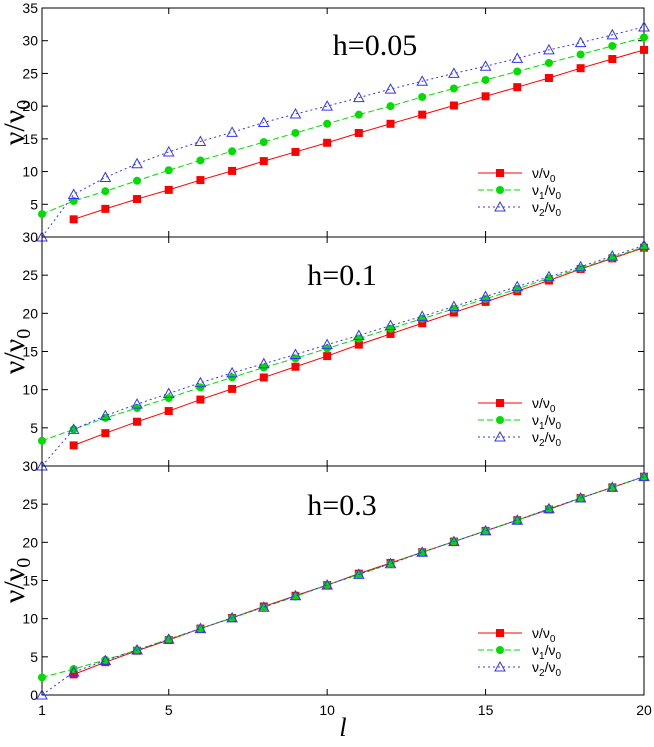 The height and width of the screenshot is (747, 654). I want to click on panel-annotation: h=0.3, so click(341, 505).